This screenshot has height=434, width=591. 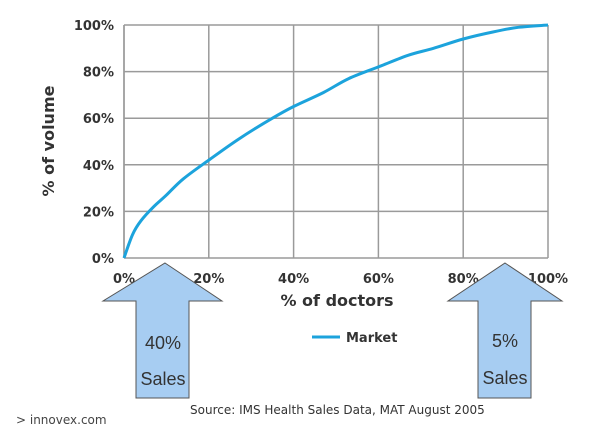 I want to click on legend: Market, so click(x=354, y=338).